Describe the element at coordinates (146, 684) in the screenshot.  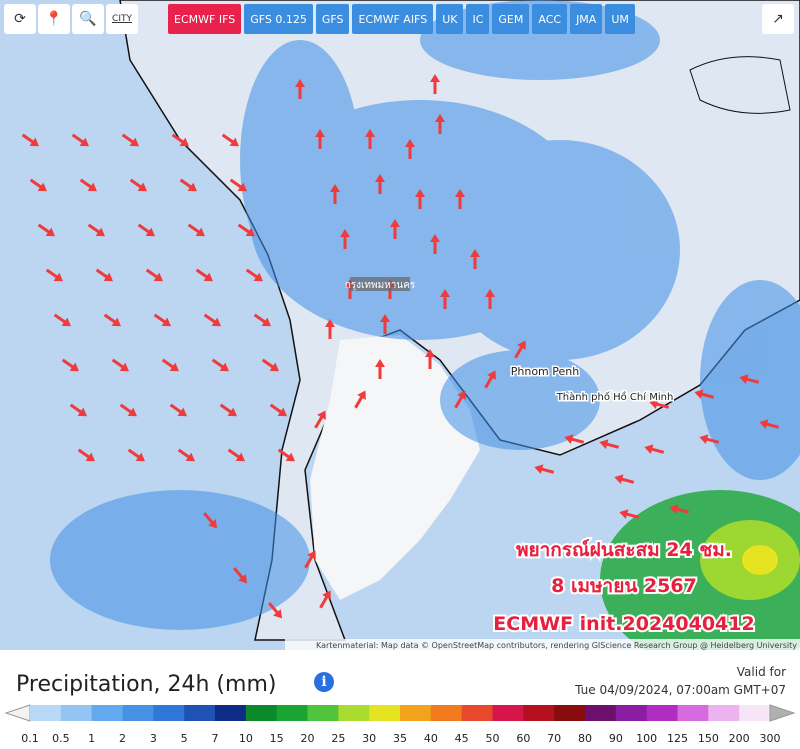
I see `legend-title: Precipitation, 24h (mm)` at that location.